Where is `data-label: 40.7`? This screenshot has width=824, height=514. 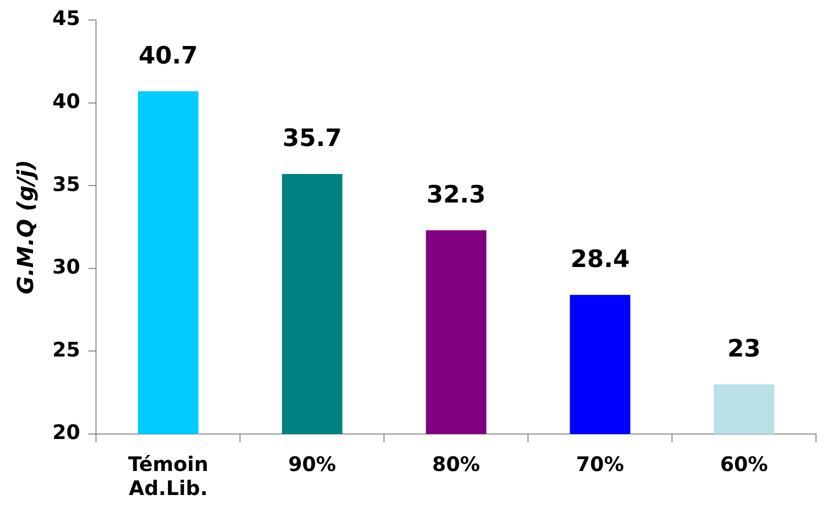
data-label: 40.7 is located at coordinates (168, 55).